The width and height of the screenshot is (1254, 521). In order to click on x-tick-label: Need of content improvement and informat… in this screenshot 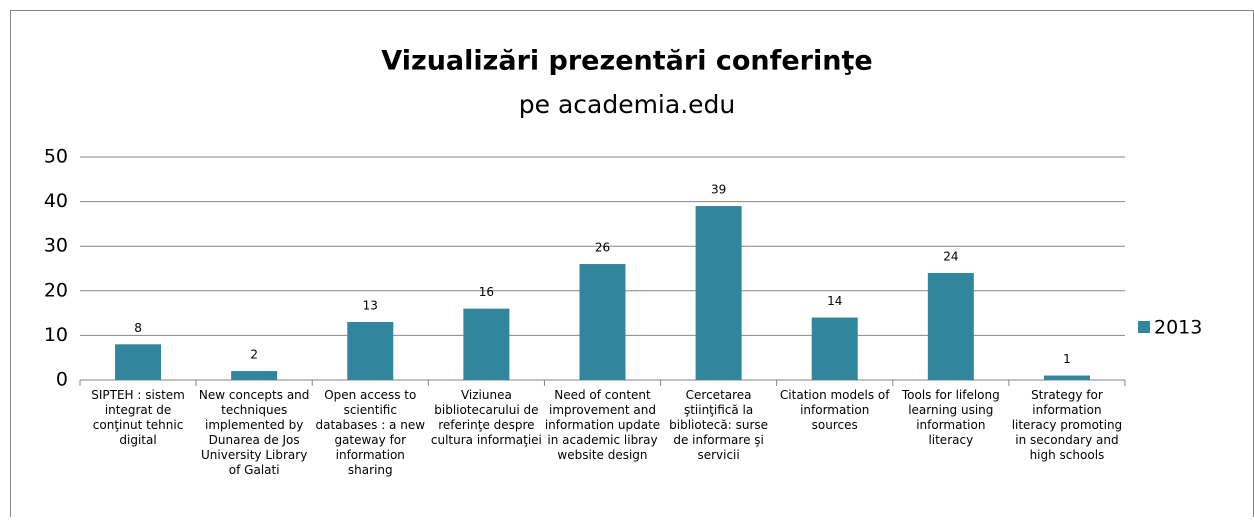, I will do `click(602, 425)`.